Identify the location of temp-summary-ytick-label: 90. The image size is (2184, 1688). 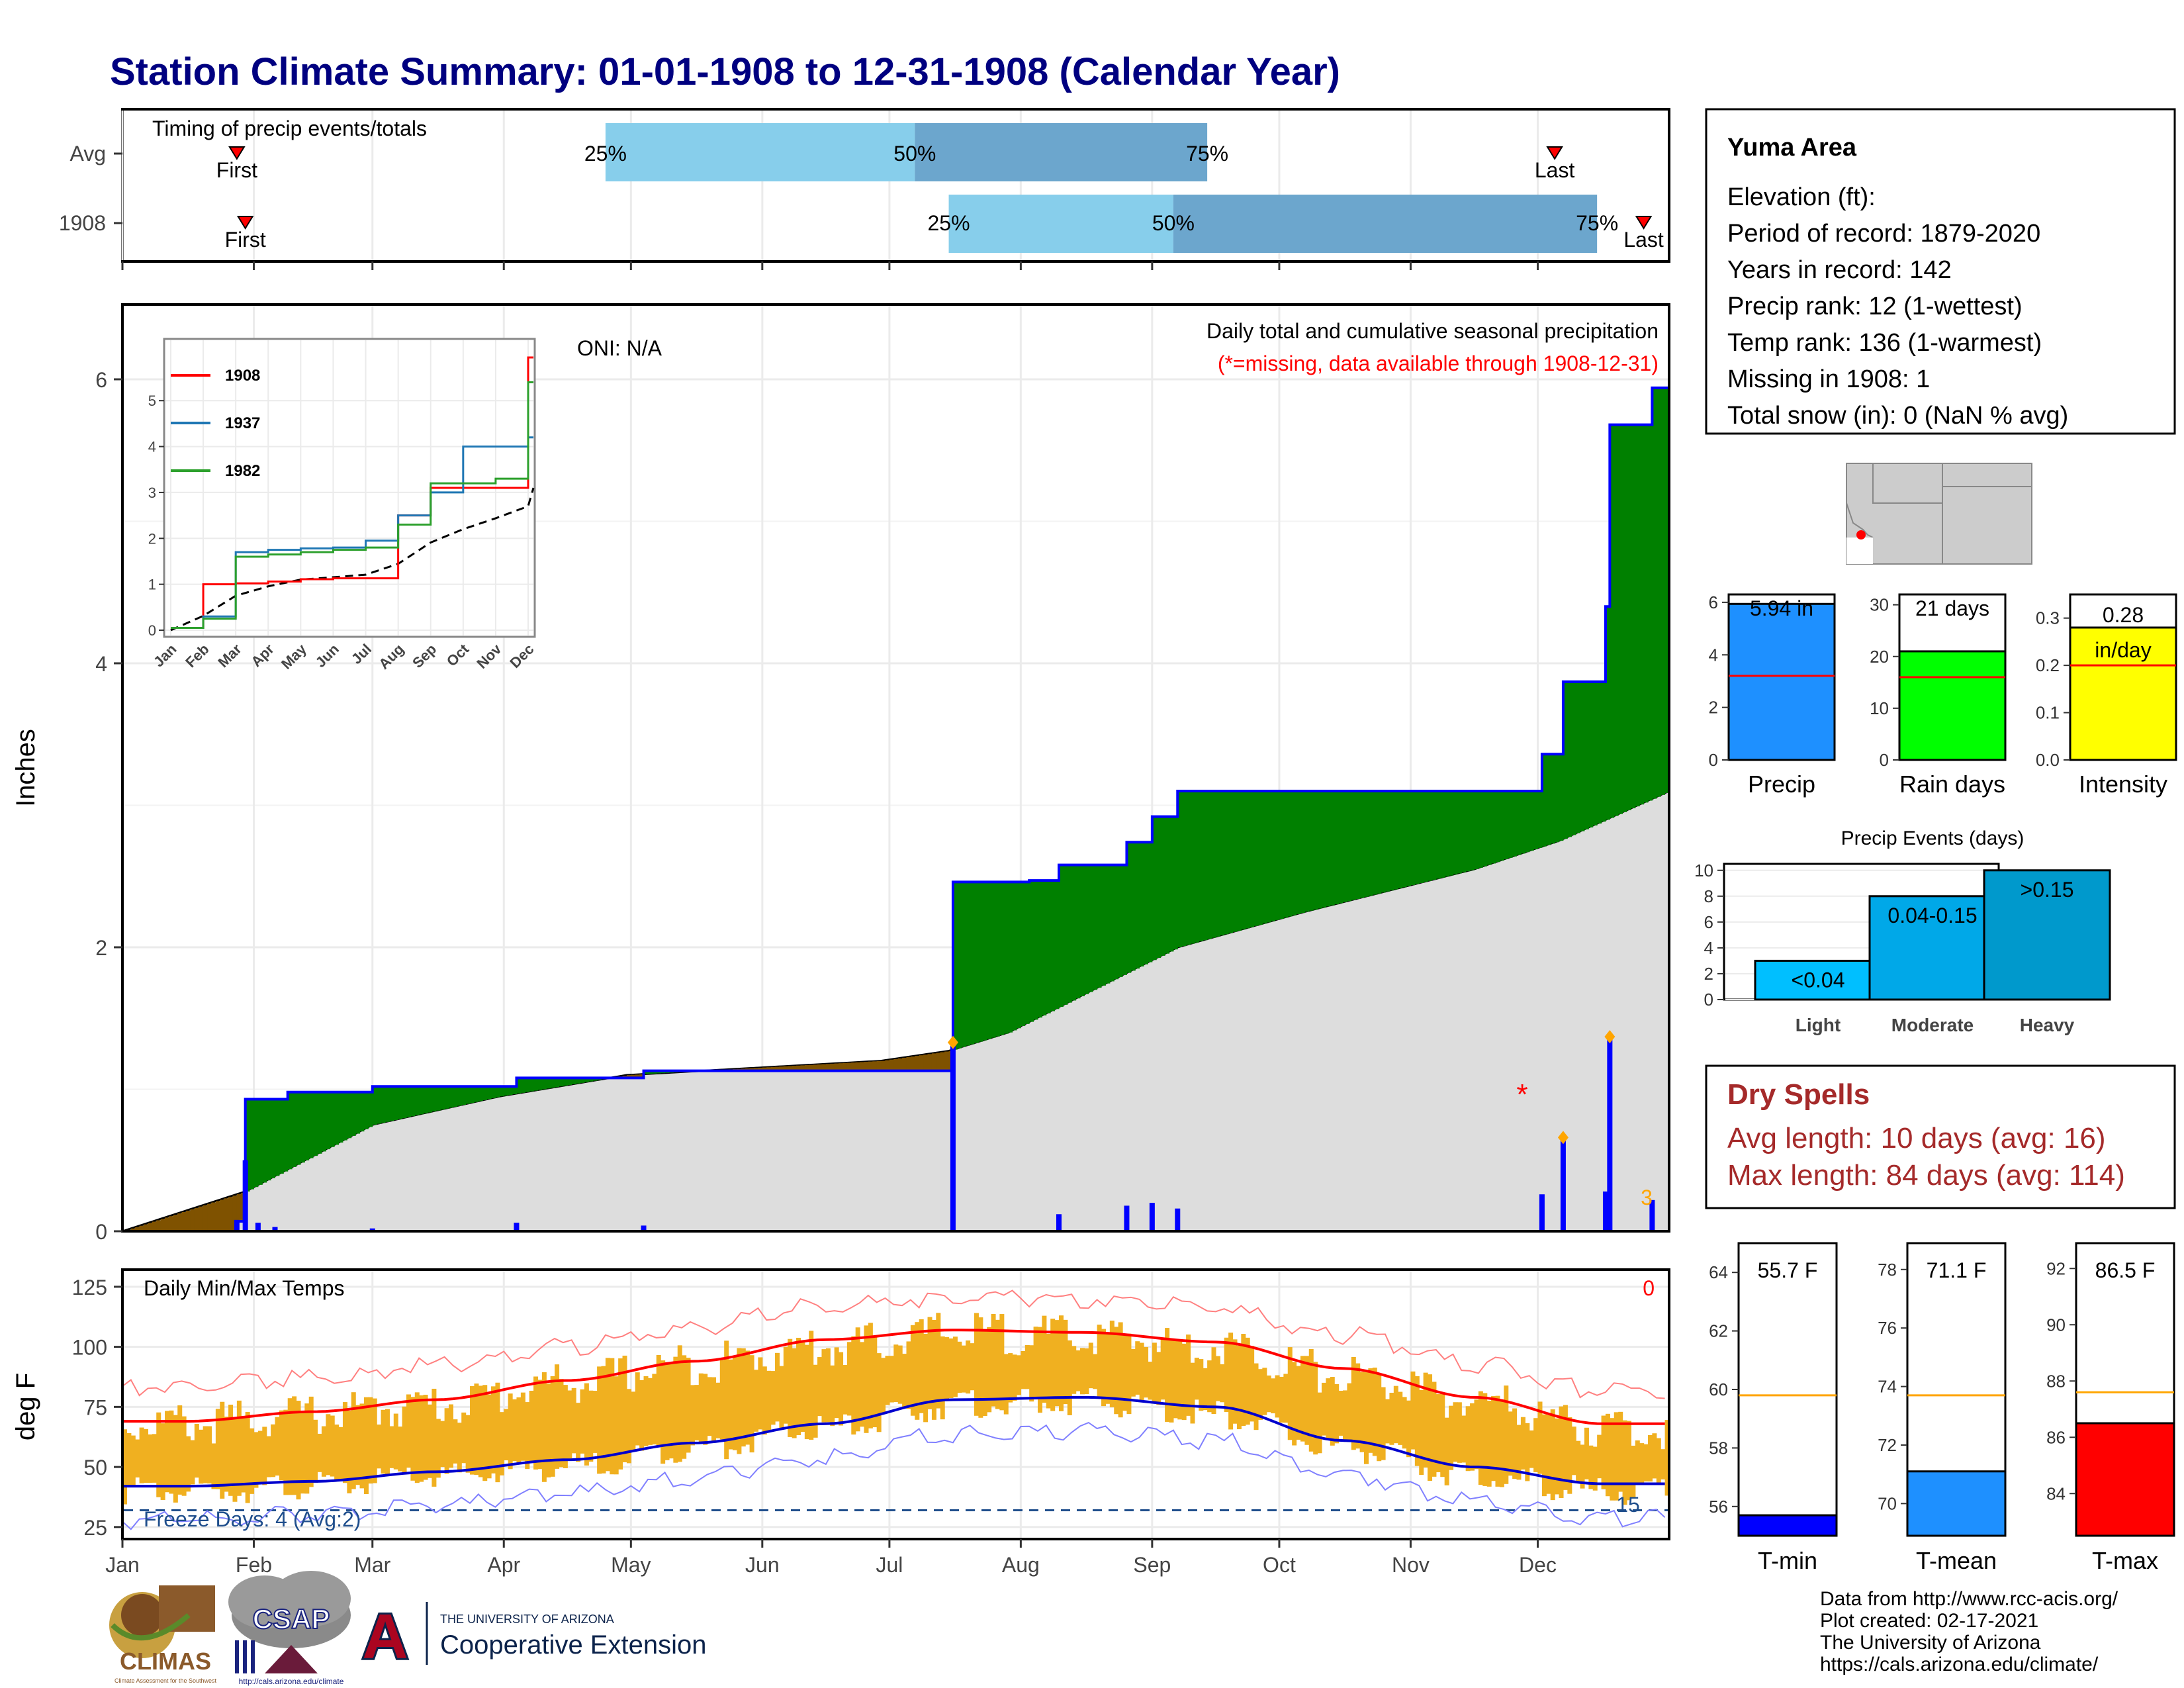
(2056, 1325).